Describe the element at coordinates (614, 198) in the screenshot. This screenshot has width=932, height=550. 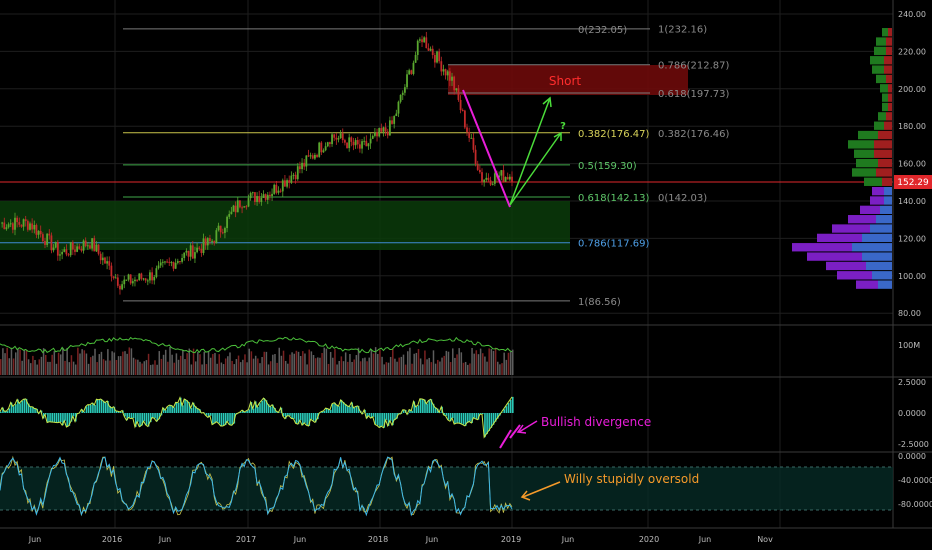
I see `fib-label-5: 0.618(142.13)` at that location.